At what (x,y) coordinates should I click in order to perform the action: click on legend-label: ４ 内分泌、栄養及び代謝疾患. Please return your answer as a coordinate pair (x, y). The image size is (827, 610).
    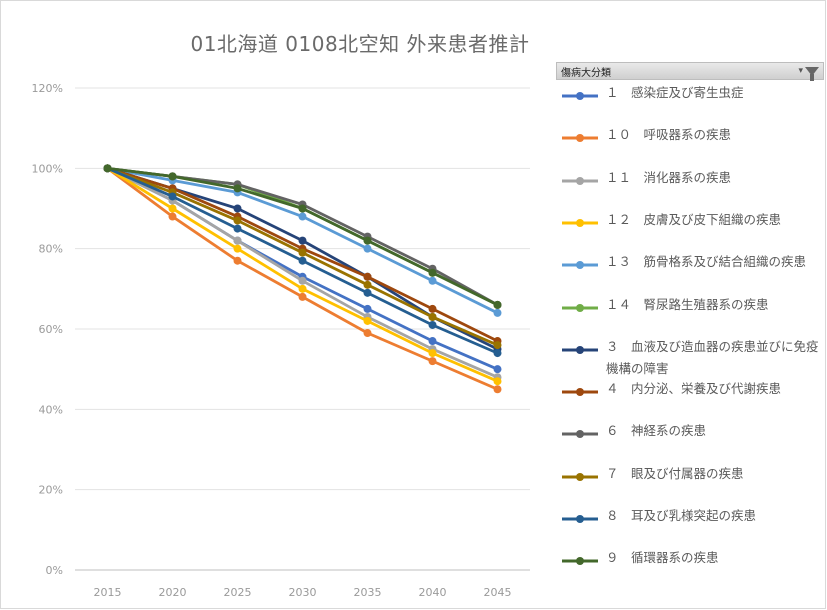
    Looking at the image, I should click on (694, 389).